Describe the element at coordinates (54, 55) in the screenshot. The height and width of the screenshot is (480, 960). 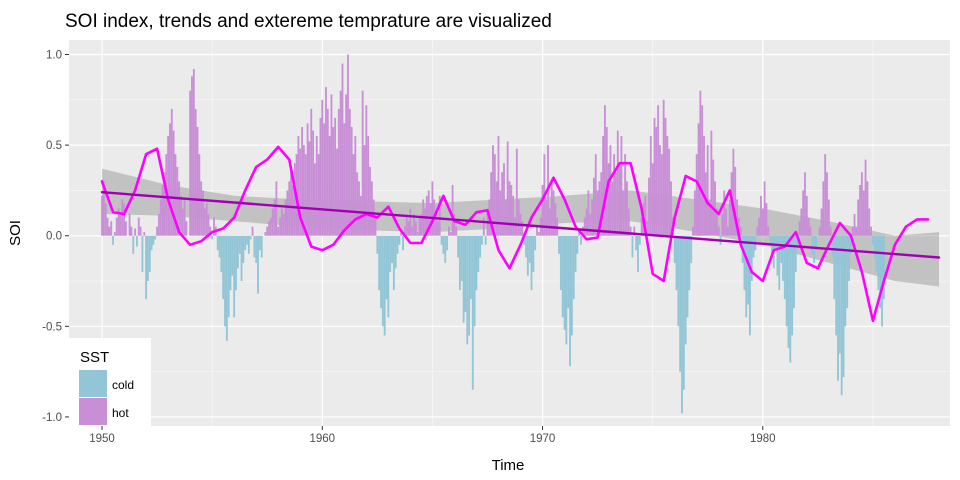
I see `y-tick-label: 1.0` at that location.